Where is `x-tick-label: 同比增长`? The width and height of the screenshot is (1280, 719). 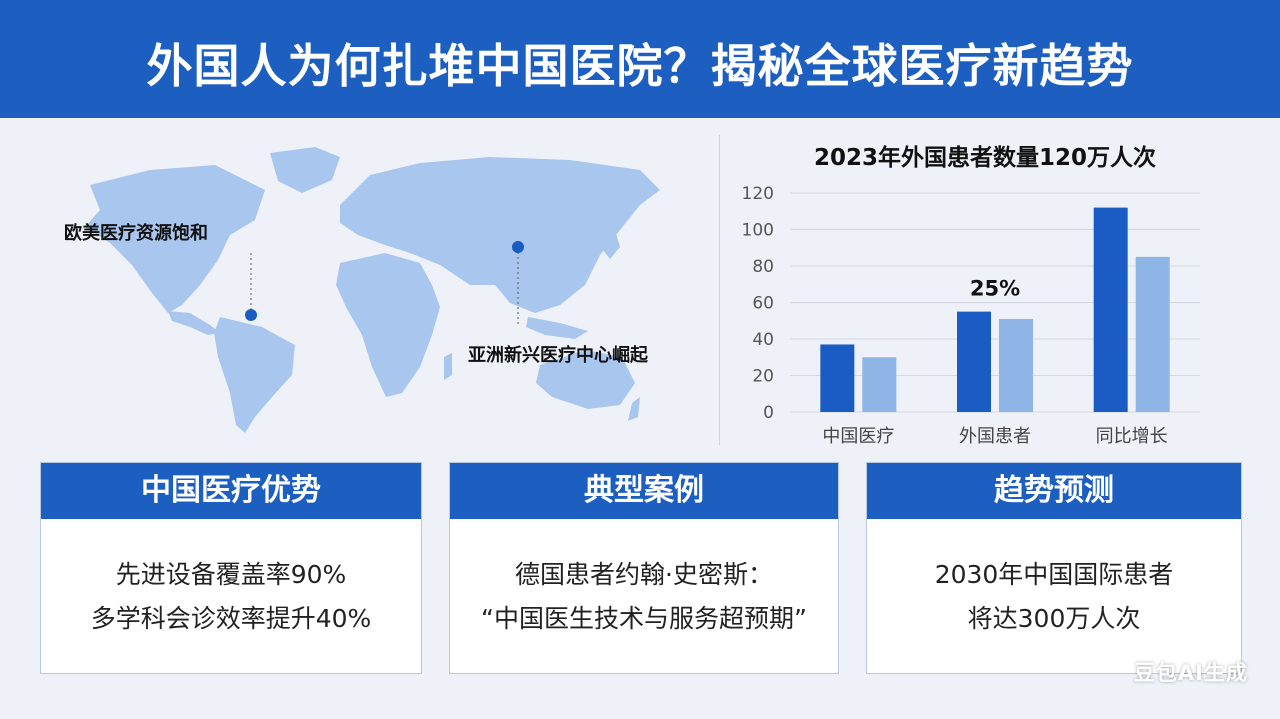
x-tick-label: 同比增长 is located at coordinates (1132, 436).